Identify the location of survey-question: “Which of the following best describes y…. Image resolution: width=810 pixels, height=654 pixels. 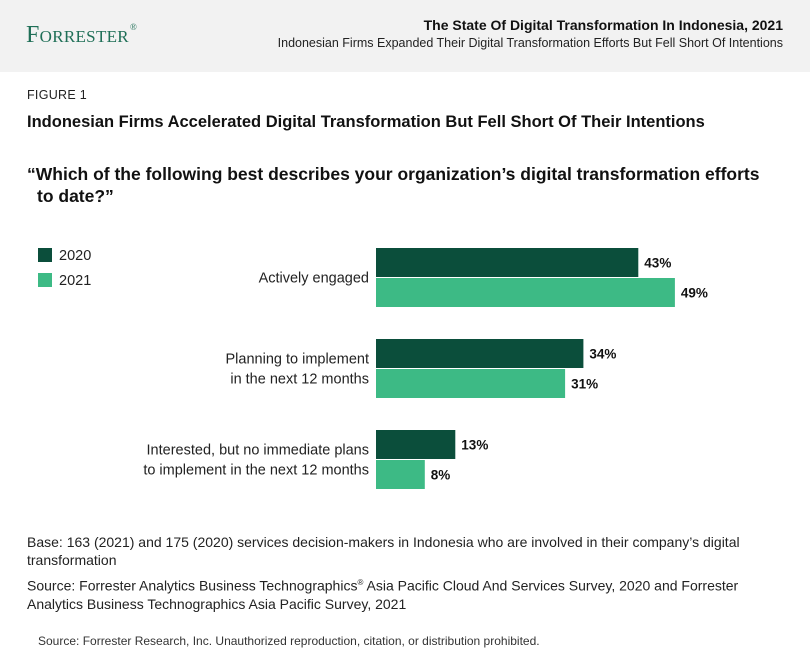
(393, 185).